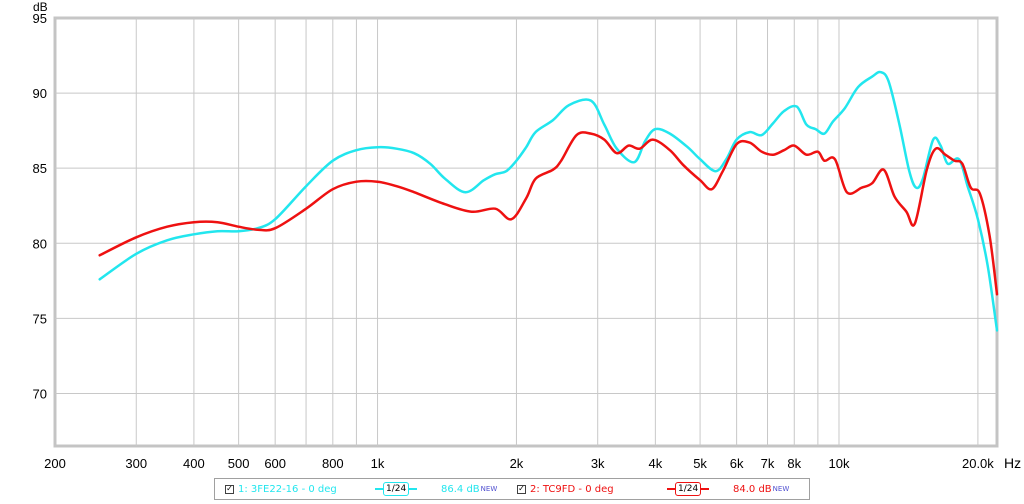 Image resolution: width=1024 pixels, height=504 pixels. Describe the element at coordinates (40, 7) in the screenshot. I see `y-axis-label: dB` at that location.